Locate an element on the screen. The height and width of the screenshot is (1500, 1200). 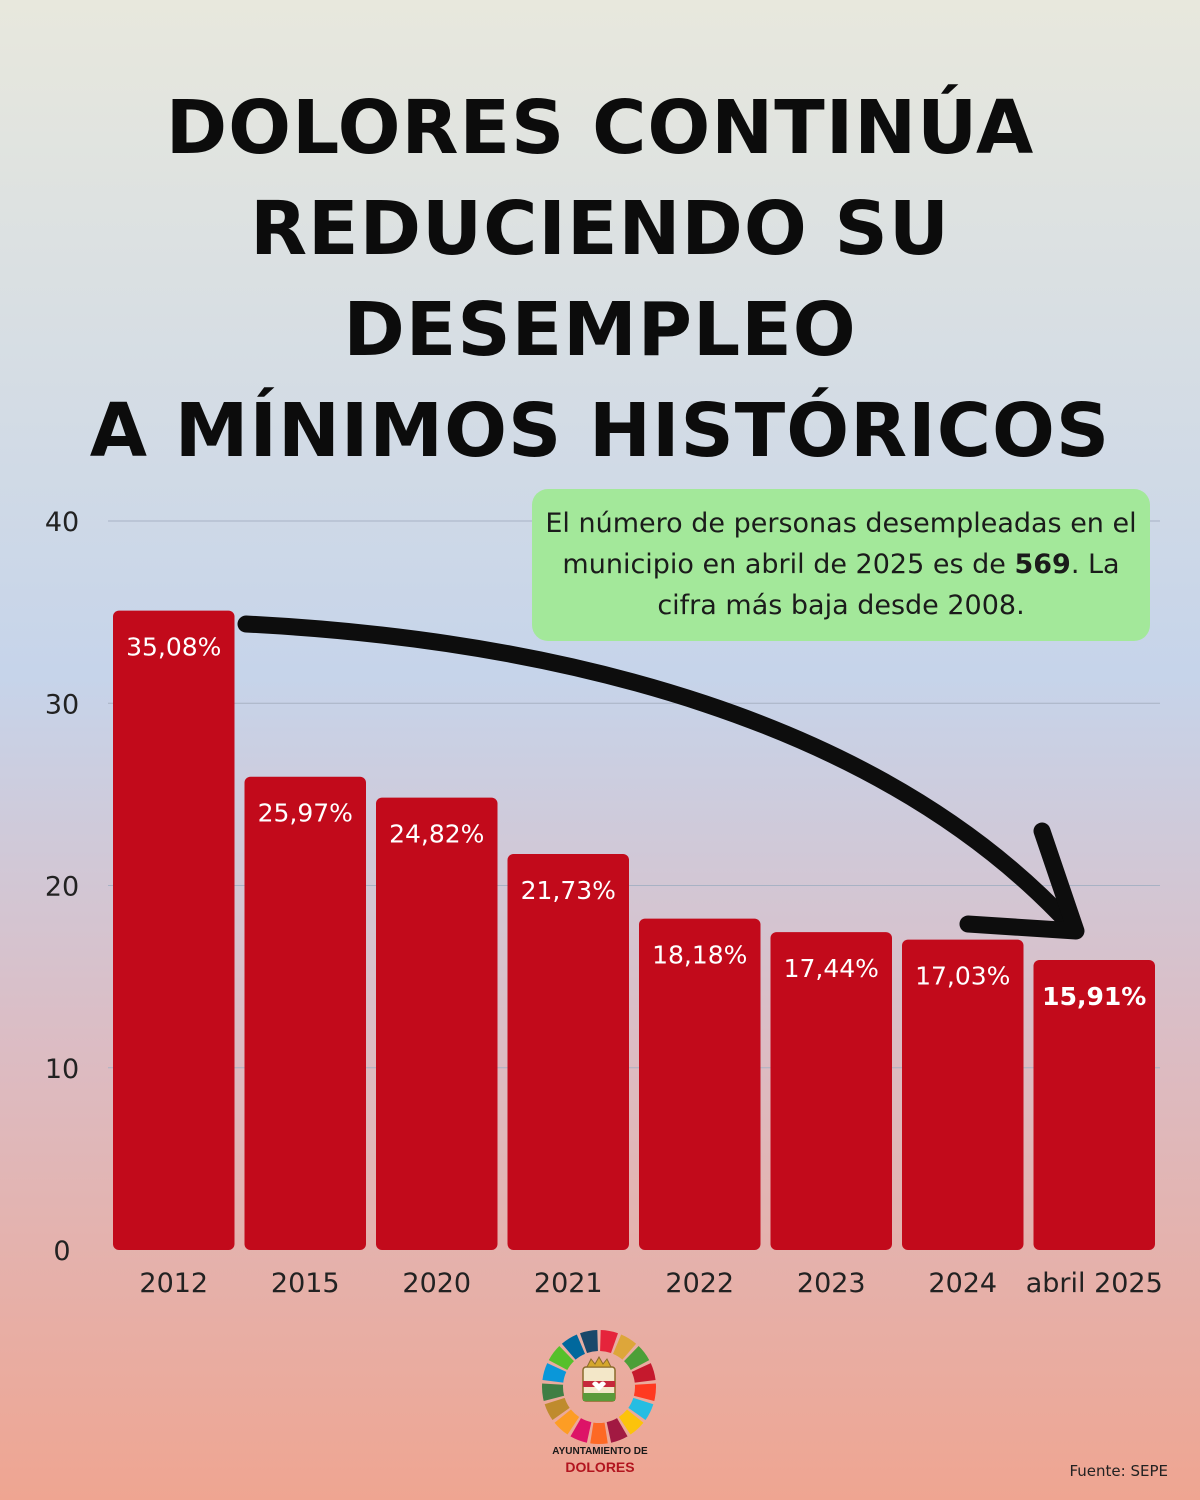
data-label: 21,73% is located at coordinates (568, 890).